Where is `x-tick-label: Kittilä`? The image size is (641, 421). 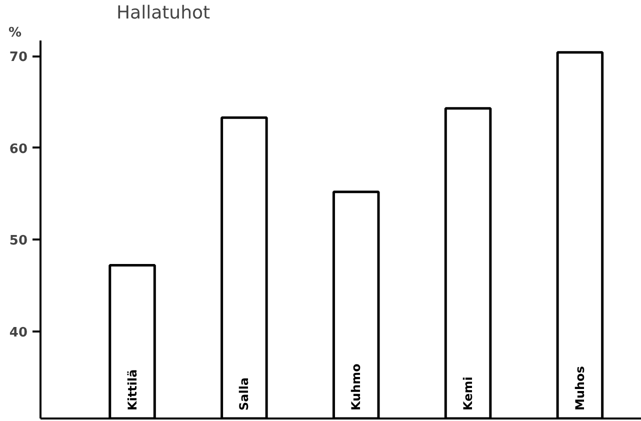
x-tick-label: Kittilä is located at coordinates (132, 389).